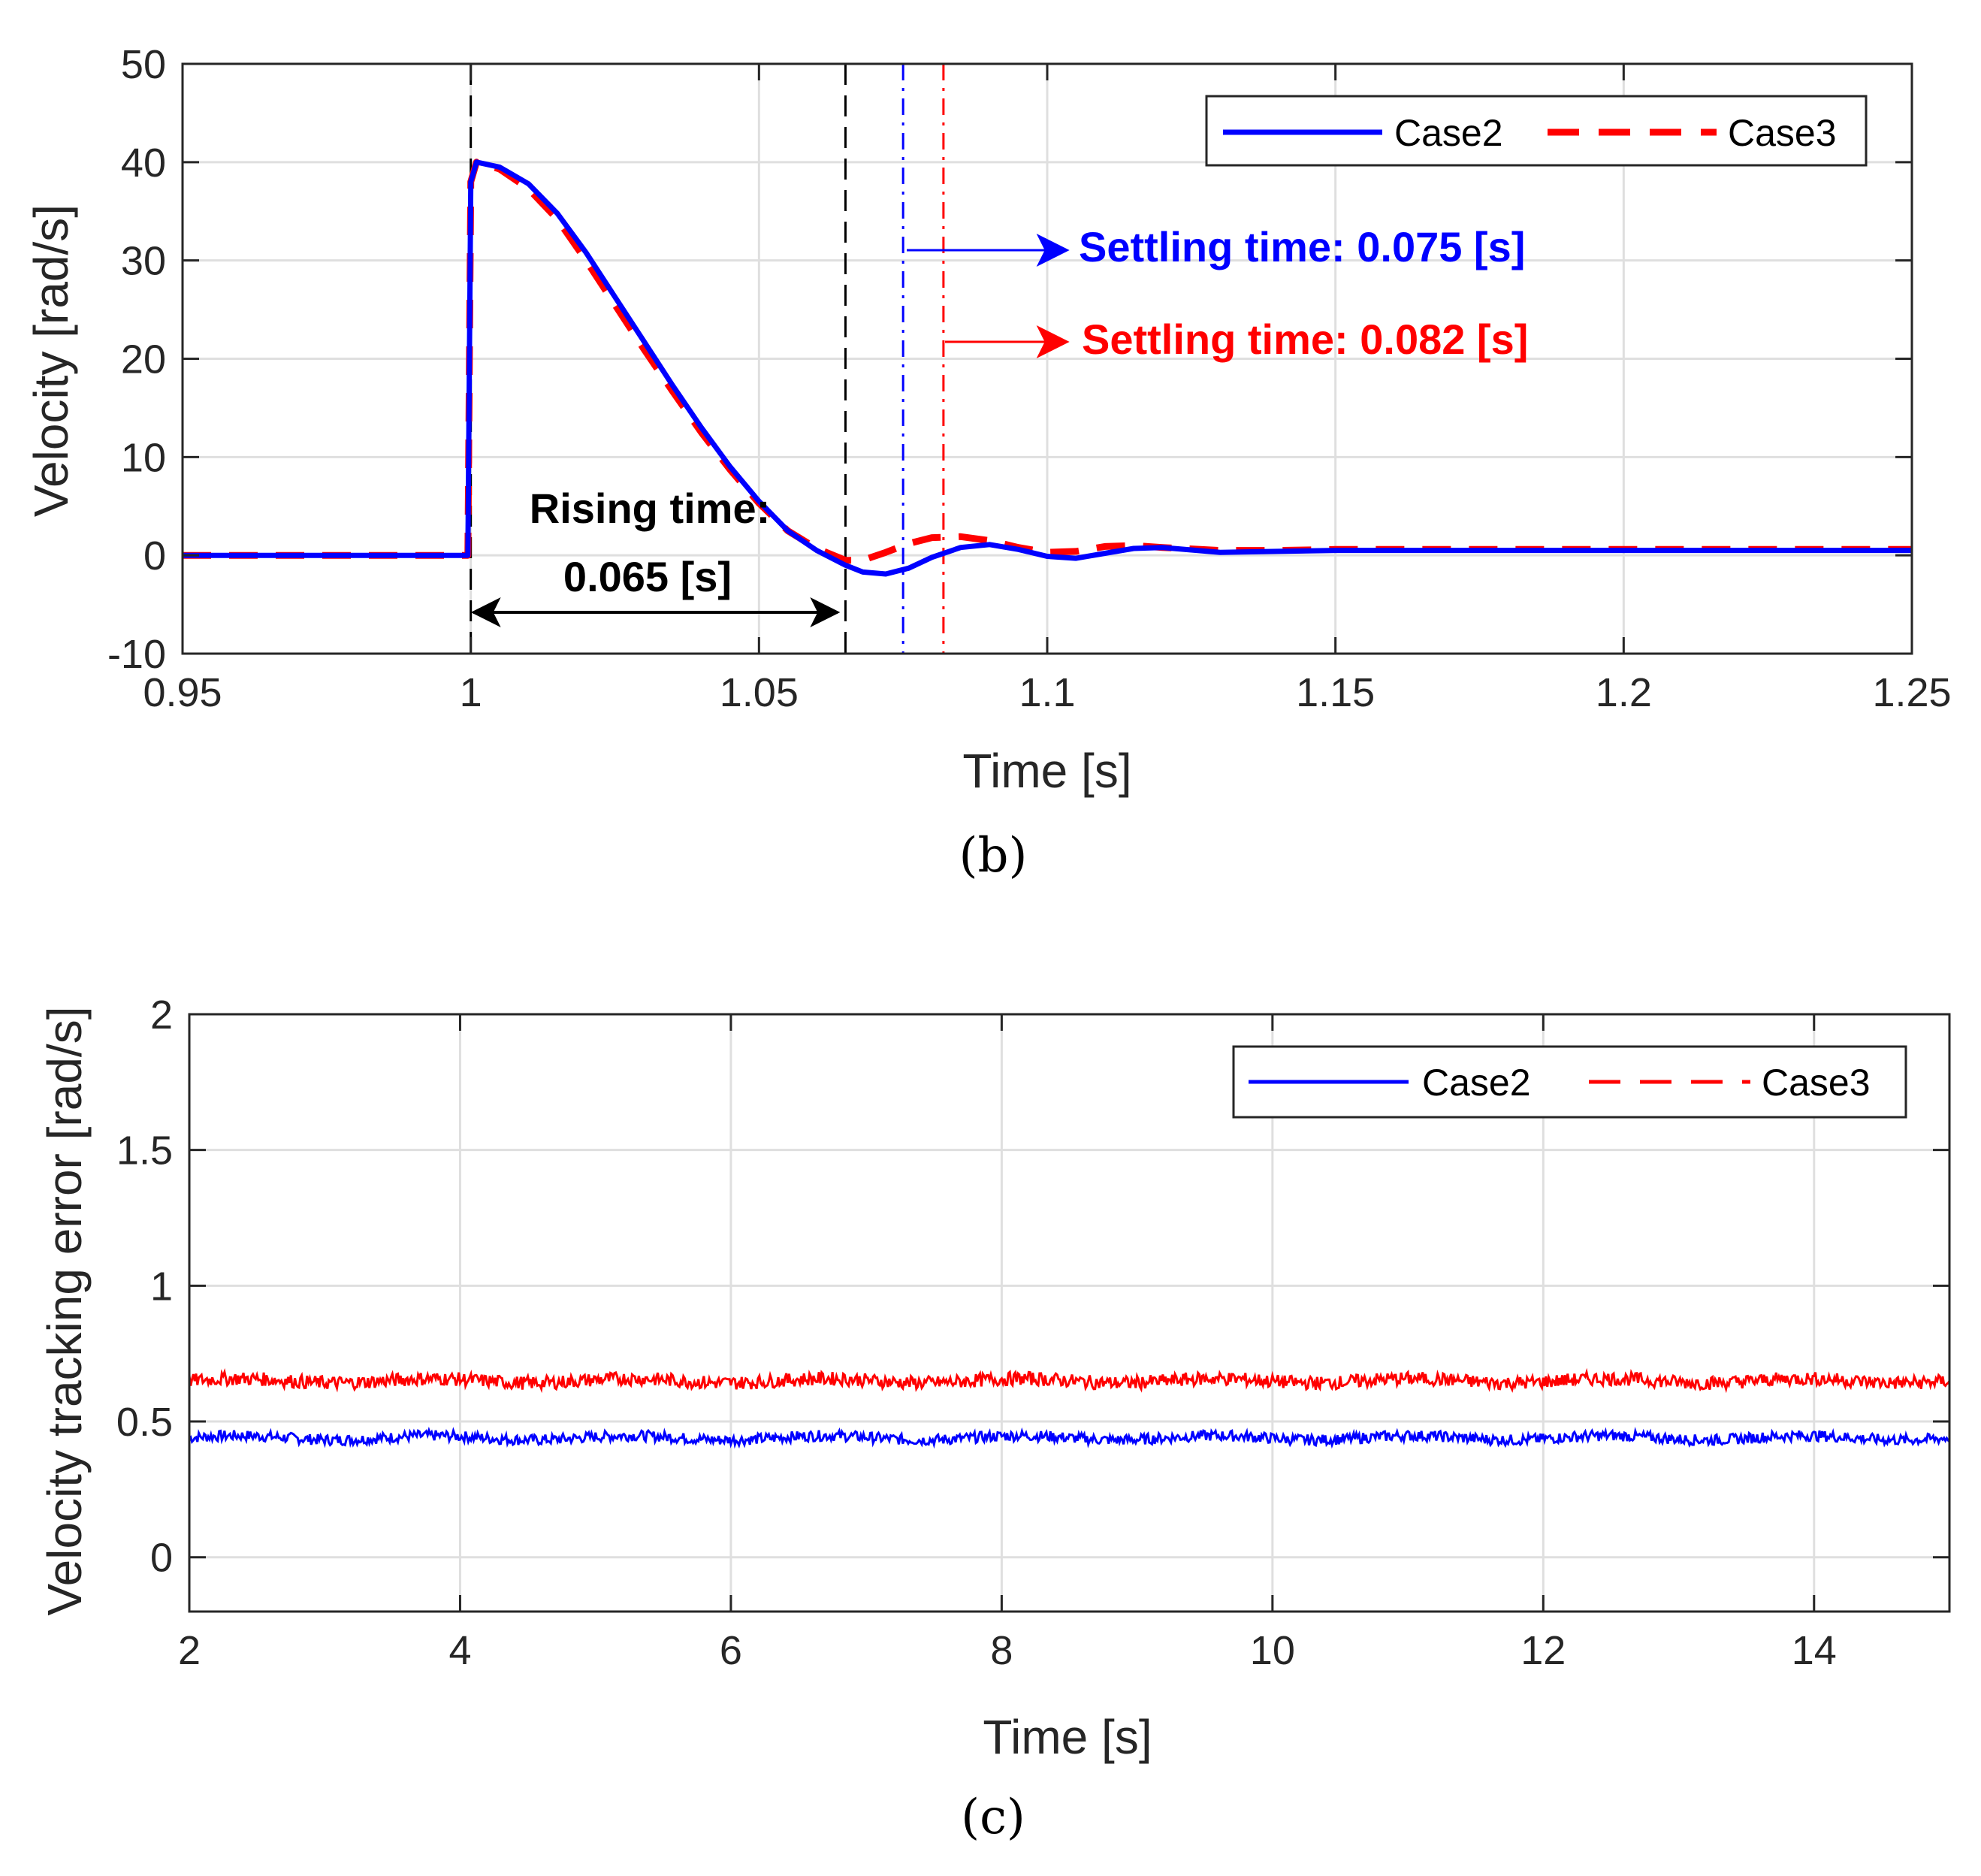 The height and width of the screenshot is (1876, 1981). Describe the element at coordinates (1335, 692) in the screenshot. I see `x-tick-label: 1.15` at that location.